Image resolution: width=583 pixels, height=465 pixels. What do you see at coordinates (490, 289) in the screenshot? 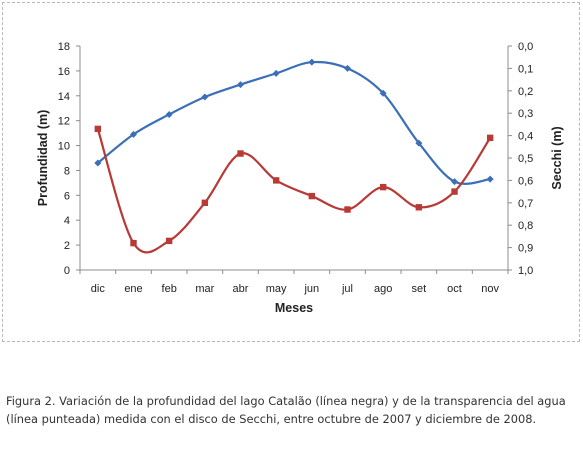
I see `x-tick-label: nov` at bounding box center [490, 289].